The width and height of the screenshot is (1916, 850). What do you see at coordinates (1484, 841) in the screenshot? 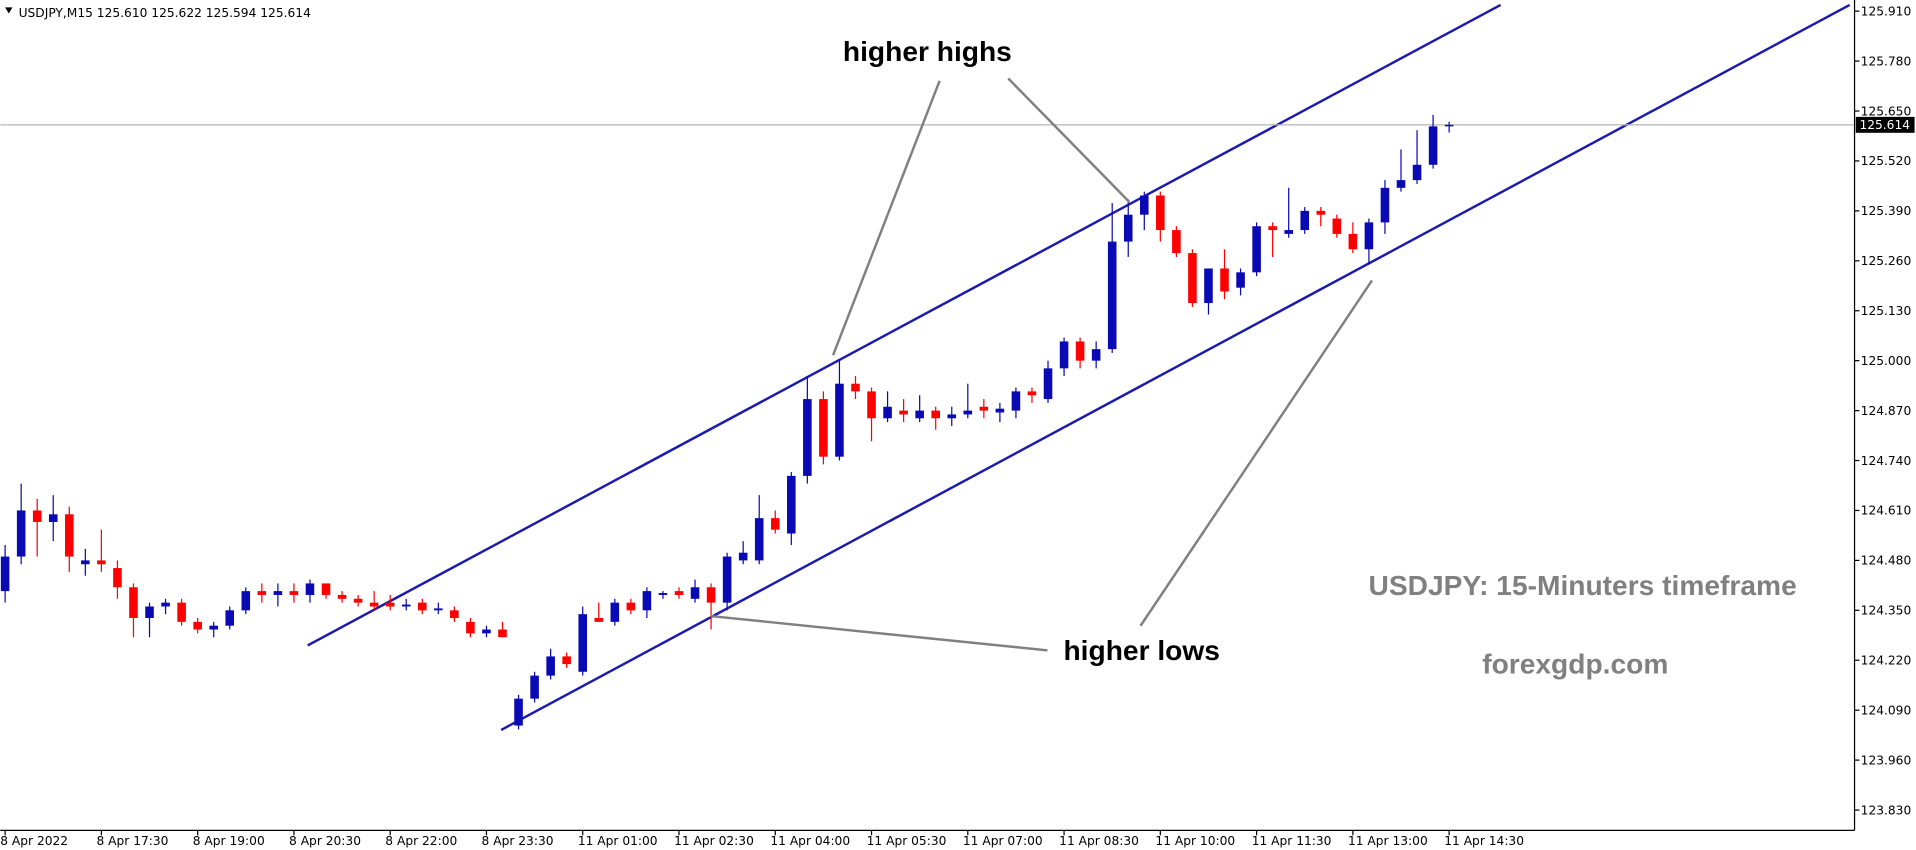
I see `x-tick-label: 11 Apr 14:30` at bounding box center [1484, 841].